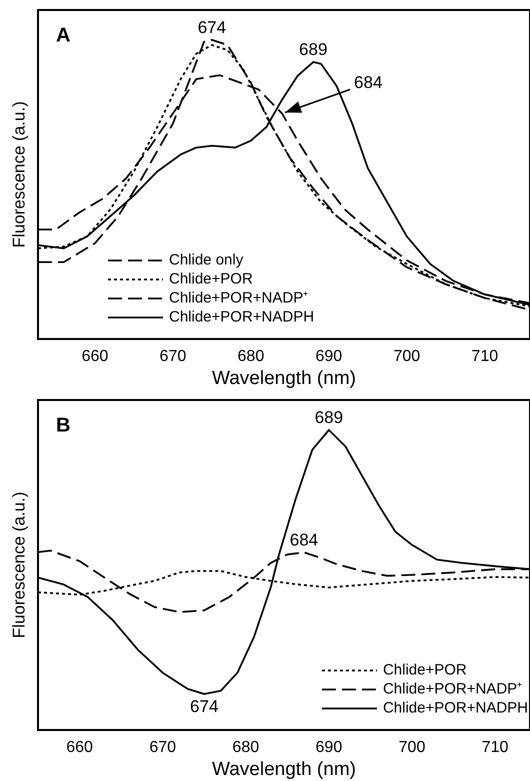 The image size is (530, 781). What do you see at coordinates (63, 35) in the screenshot?
I see `chart-title: A` at bounding box center [63, 35].